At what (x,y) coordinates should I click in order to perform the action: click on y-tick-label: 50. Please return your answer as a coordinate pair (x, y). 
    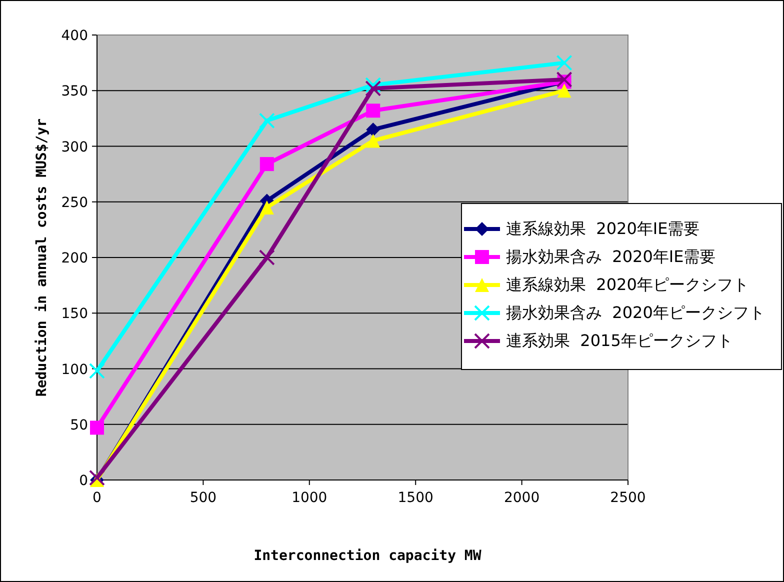
    Looking at the image, I should click on (79, 425).